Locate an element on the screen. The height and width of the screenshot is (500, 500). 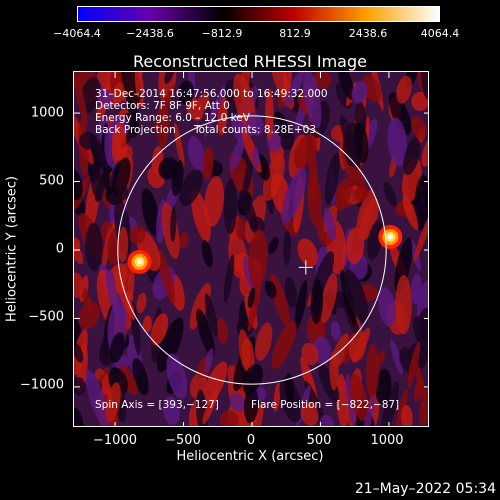
colorbar-tick: 2438.6 is located at coordinates (368, 33).